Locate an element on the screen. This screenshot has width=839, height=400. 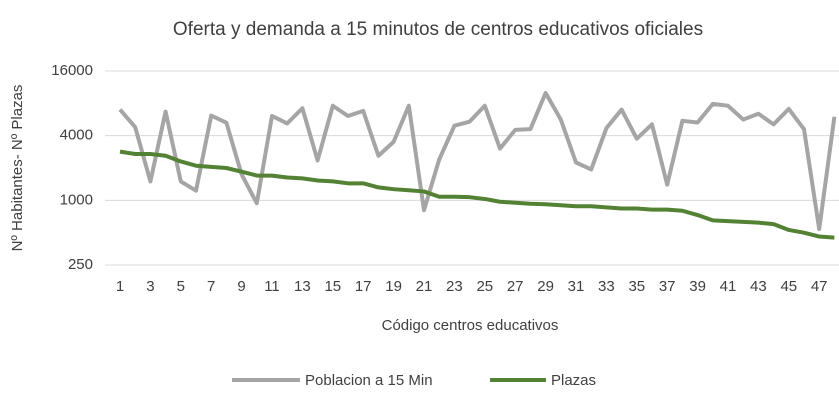
y-tick-label: 250 is located at coordinates (80, 264).